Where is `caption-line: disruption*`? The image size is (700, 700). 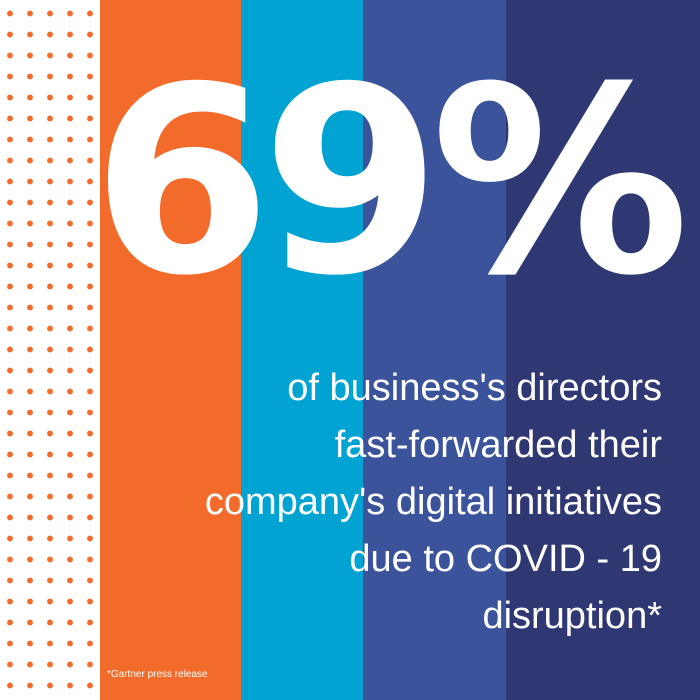 caption-line: disruption* is located at coordinates (572, 616).